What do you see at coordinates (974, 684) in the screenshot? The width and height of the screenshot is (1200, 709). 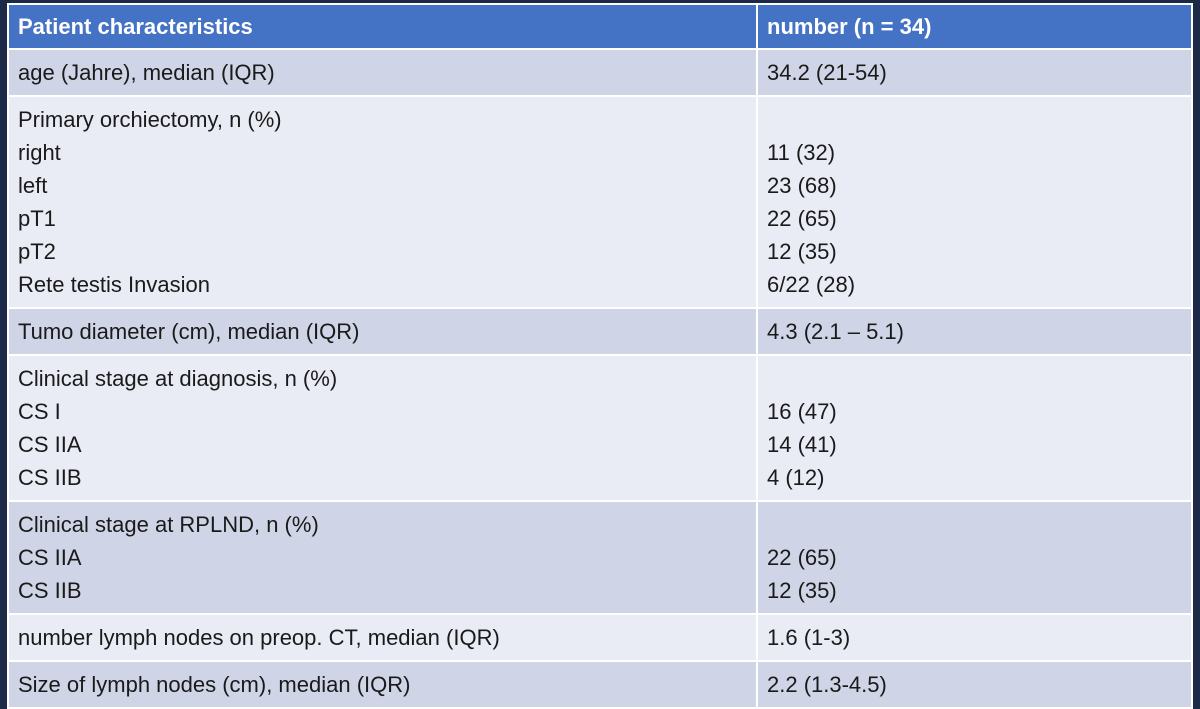 I see `value-cell: 2.2 (1.3-4.5)` at bounding box center [974, 684].